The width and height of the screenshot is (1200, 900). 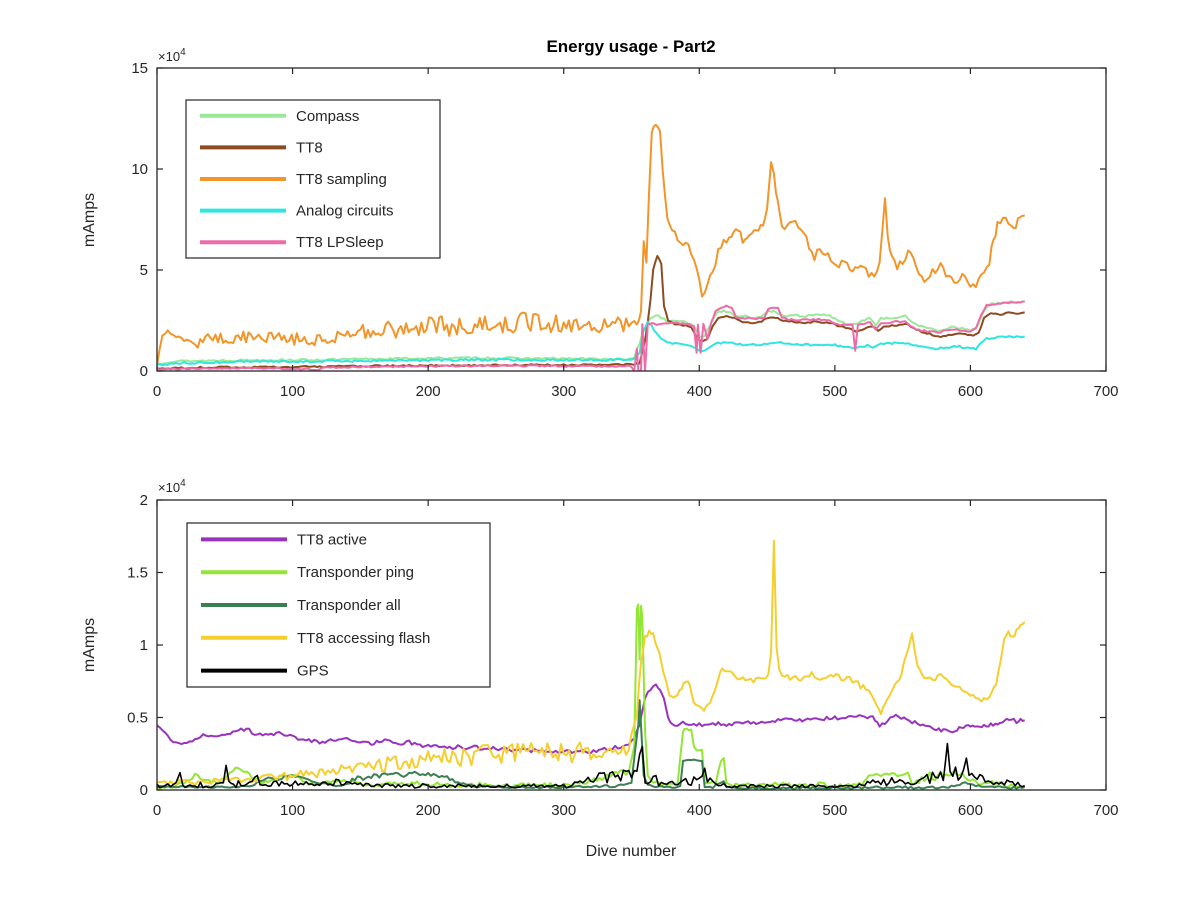 I want to click on legend-item-tt8-sampling: TT8 sampling, so click(x=293, y=179).